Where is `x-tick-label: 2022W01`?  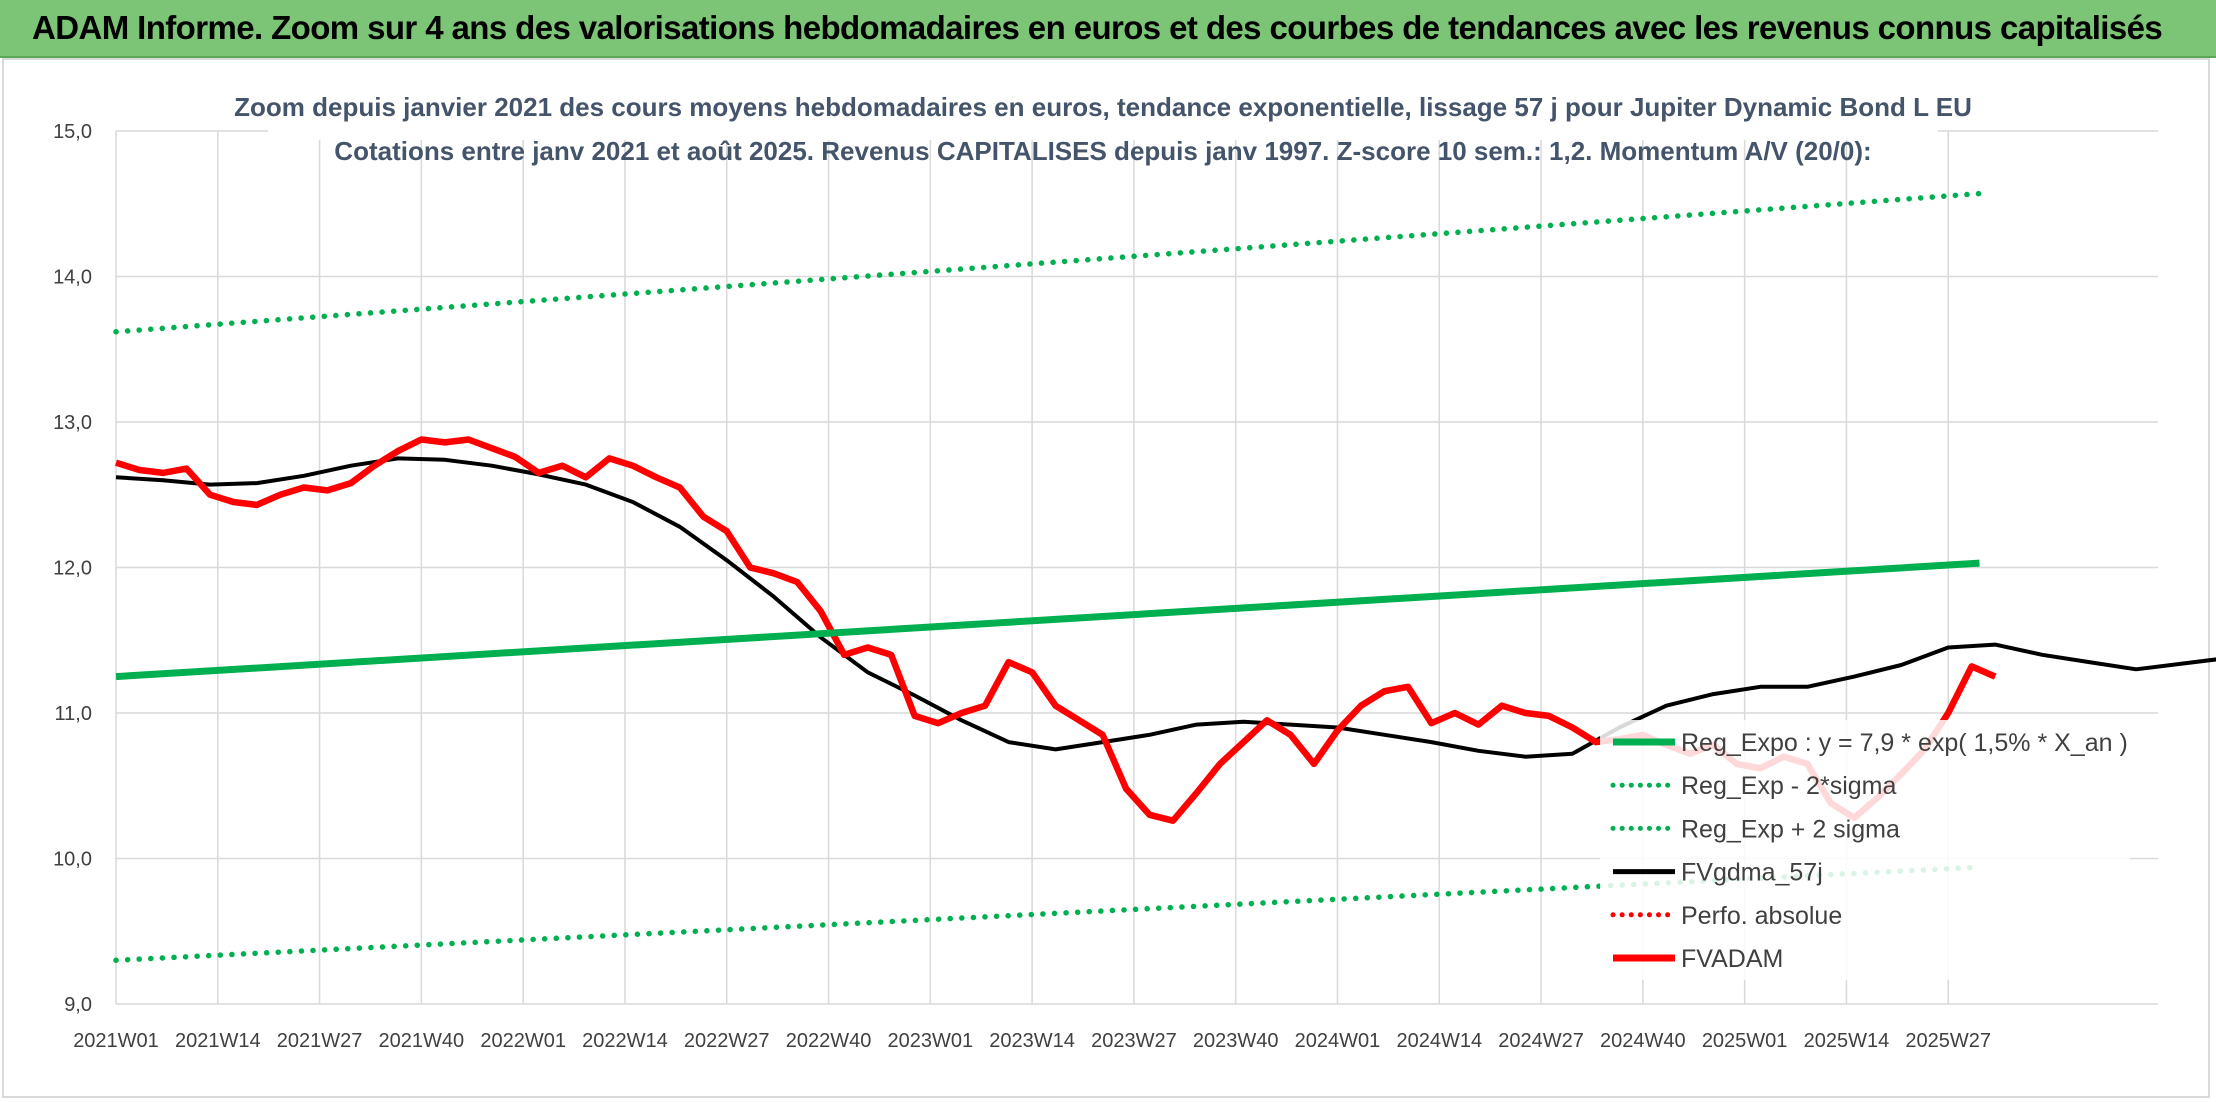 x-tick-label: 2022W01 is located at coordinates (523, 1041).